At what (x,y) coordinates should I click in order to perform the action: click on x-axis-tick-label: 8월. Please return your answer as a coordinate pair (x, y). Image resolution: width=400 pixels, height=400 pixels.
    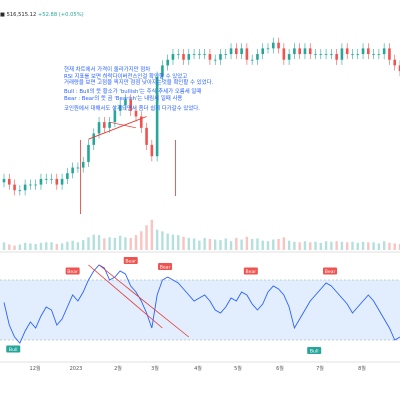
    Looking at the image, I should click on (362, 368).